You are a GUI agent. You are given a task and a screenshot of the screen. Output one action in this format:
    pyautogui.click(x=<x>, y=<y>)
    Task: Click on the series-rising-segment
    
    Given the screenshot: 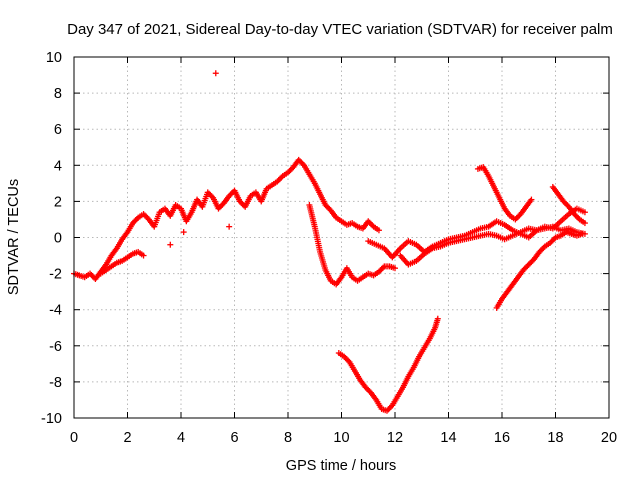 What is the action you would take?
    pyautogui.click(x=539, y=270)
    